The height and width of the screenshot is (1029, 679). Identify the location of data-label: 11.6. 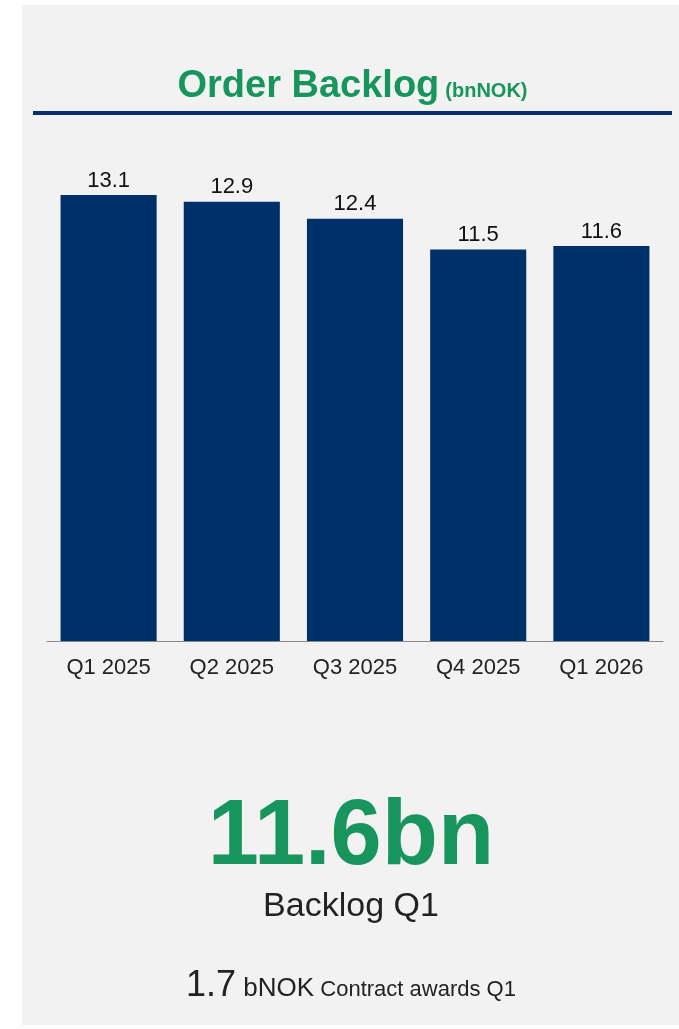
(601, 230).